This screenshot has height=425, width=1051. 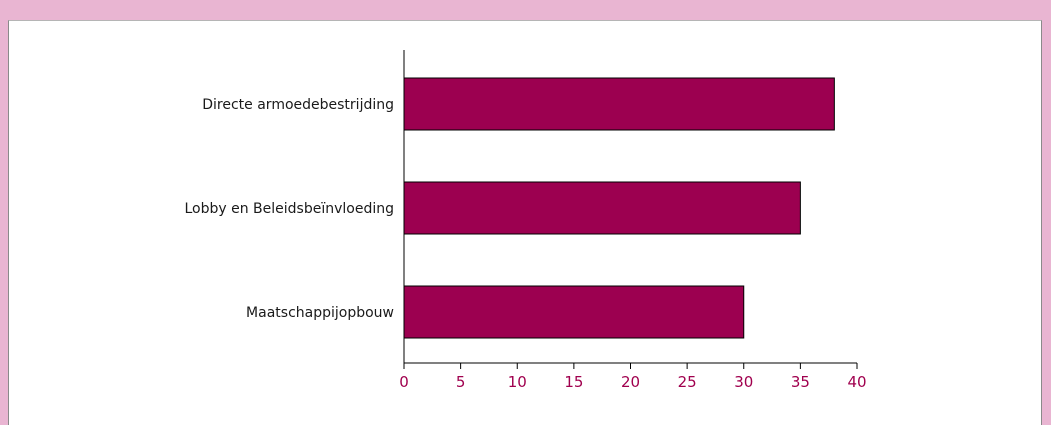 What do you see at coordinates (298, 105) in the screenshot?
I see `category-label: Directe armoedebestrijding` at bounding box center [298, 105].